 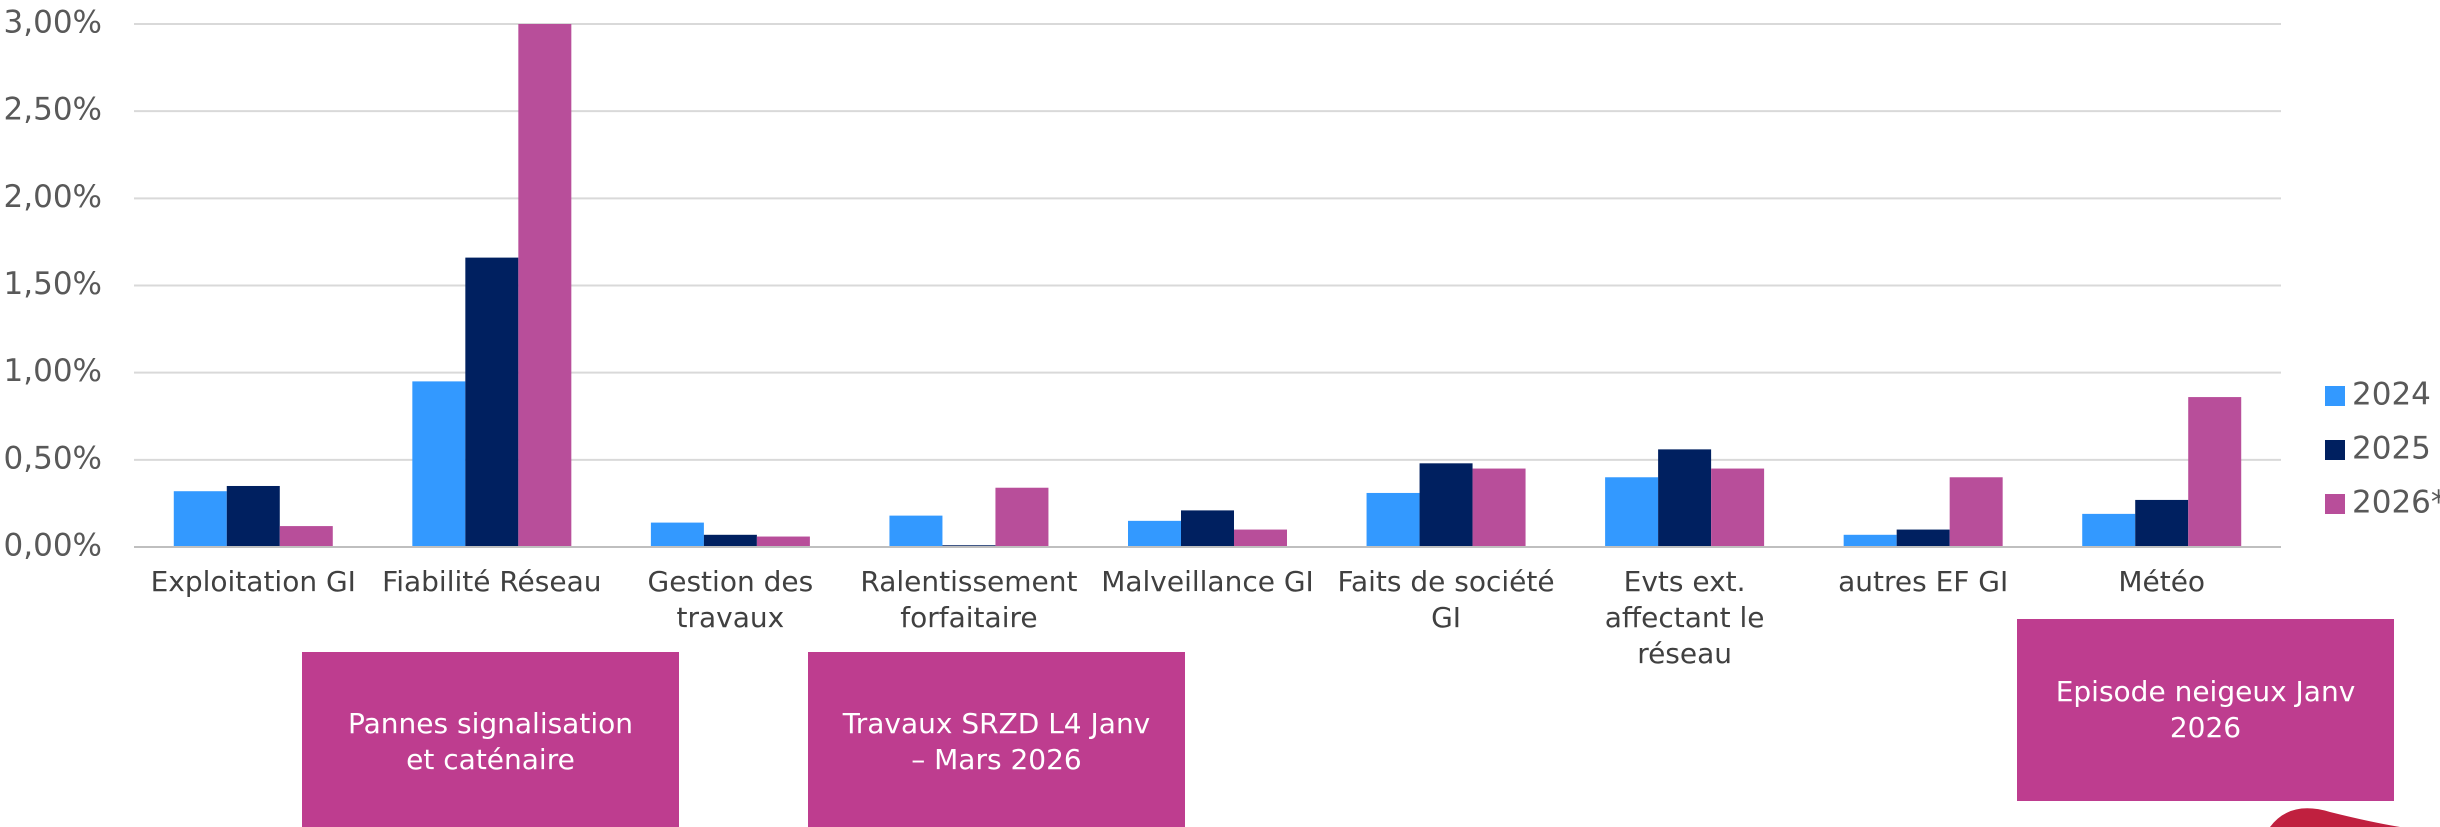 I want to click on x-tick-label: autres EF GI, so click(x=1923, y=581).